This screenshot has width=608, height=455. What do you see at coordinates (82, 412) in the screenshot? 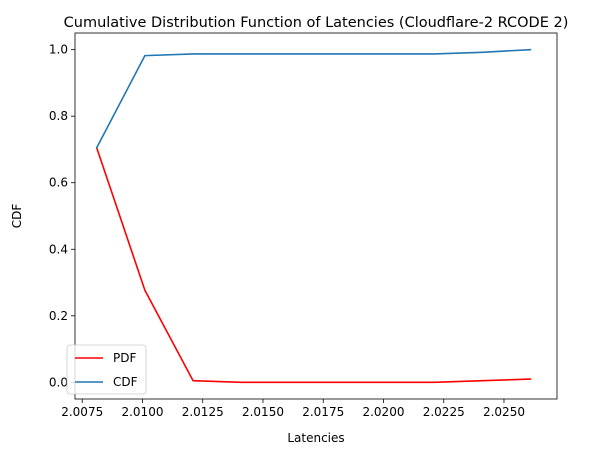
I see `x-tick-label: 2.0075` at bounding box center [82, 412].